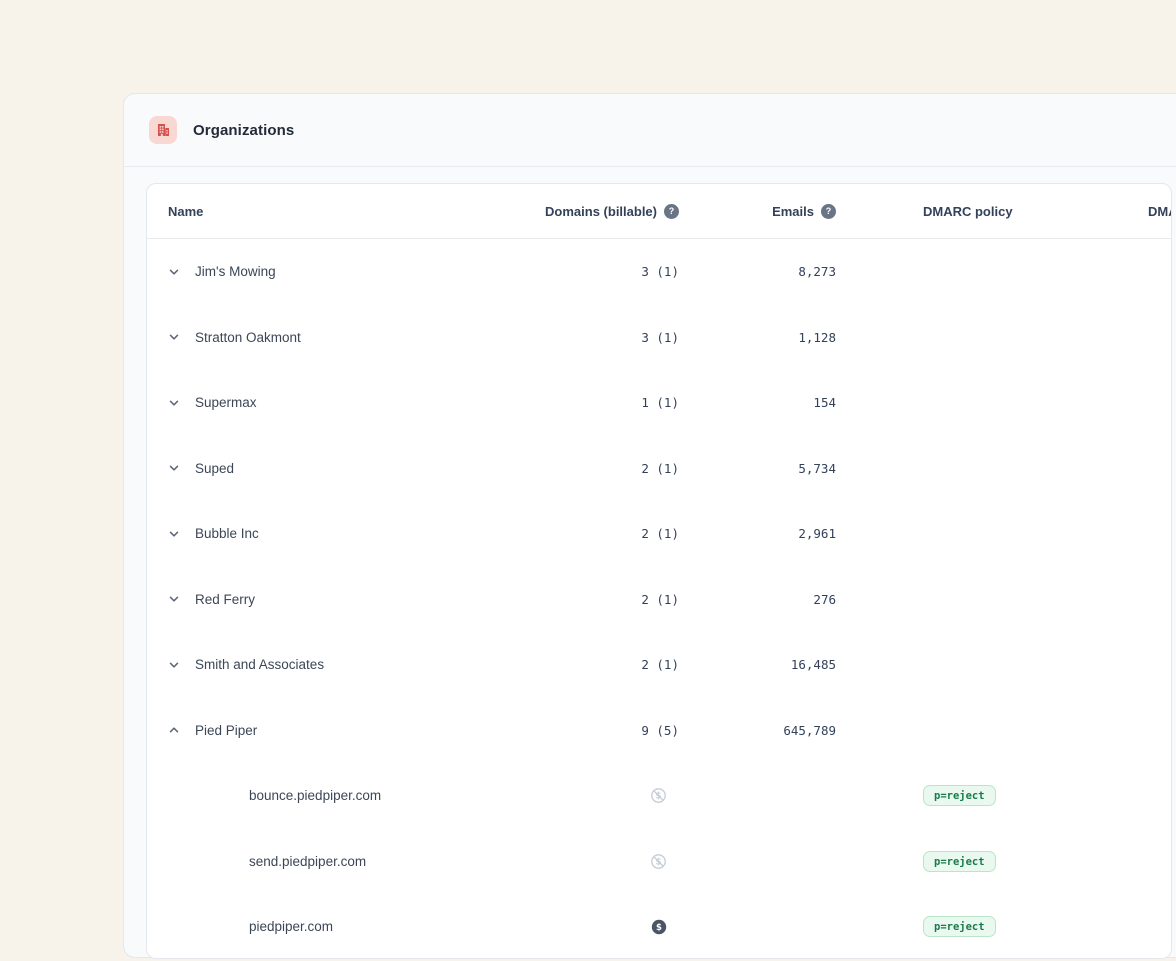 This screenshot has height=961, width=1176. I want to click on org-row: Jim's Mowing 3 (1) 8,273, so click(659, 272).